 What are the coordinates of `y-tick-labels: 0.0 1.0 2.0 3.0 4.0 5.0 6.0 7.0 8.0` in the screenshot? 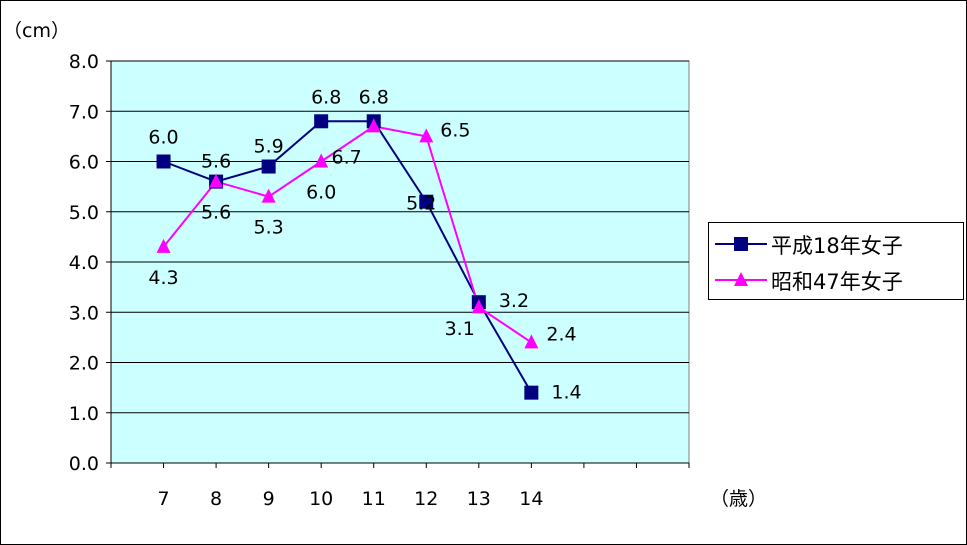 It's located at (84, 263).